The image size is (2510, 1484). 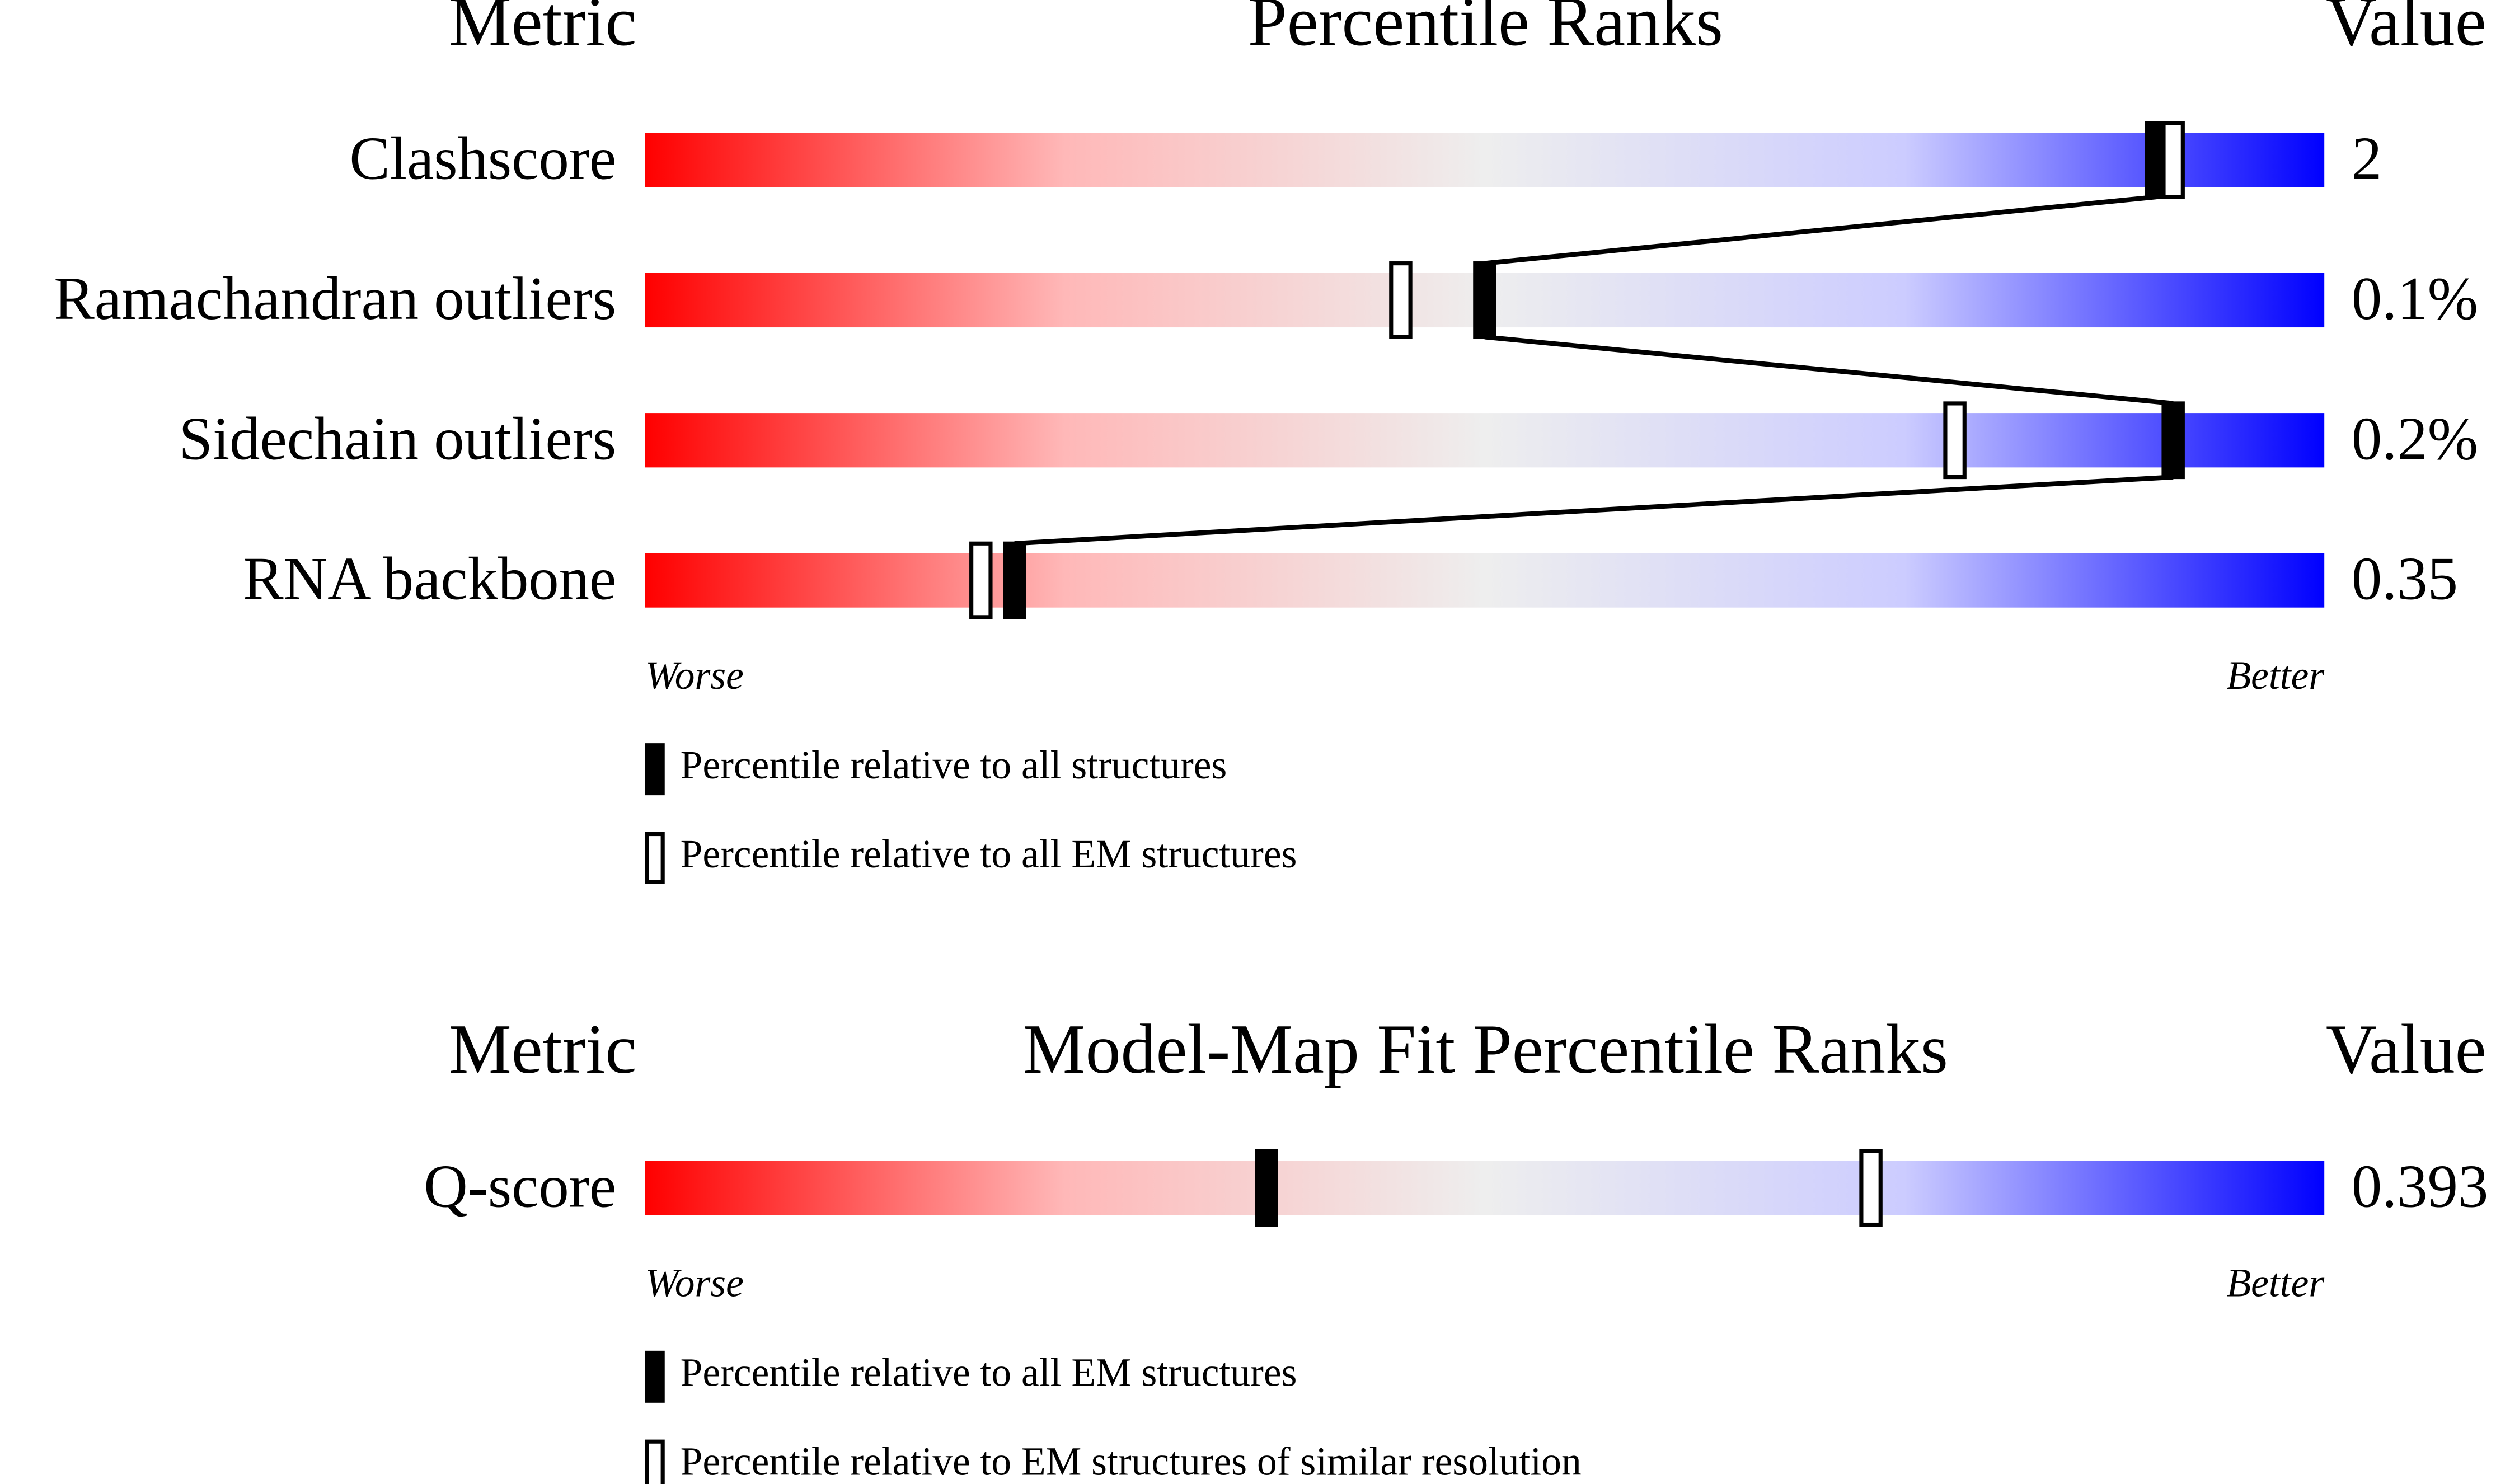 What do you see at coordinates (1485, 1049) in the screenshot?
I see `chart-title: Model-Map Fit Percentile Ranks` at bounding box center [1485, 1049].